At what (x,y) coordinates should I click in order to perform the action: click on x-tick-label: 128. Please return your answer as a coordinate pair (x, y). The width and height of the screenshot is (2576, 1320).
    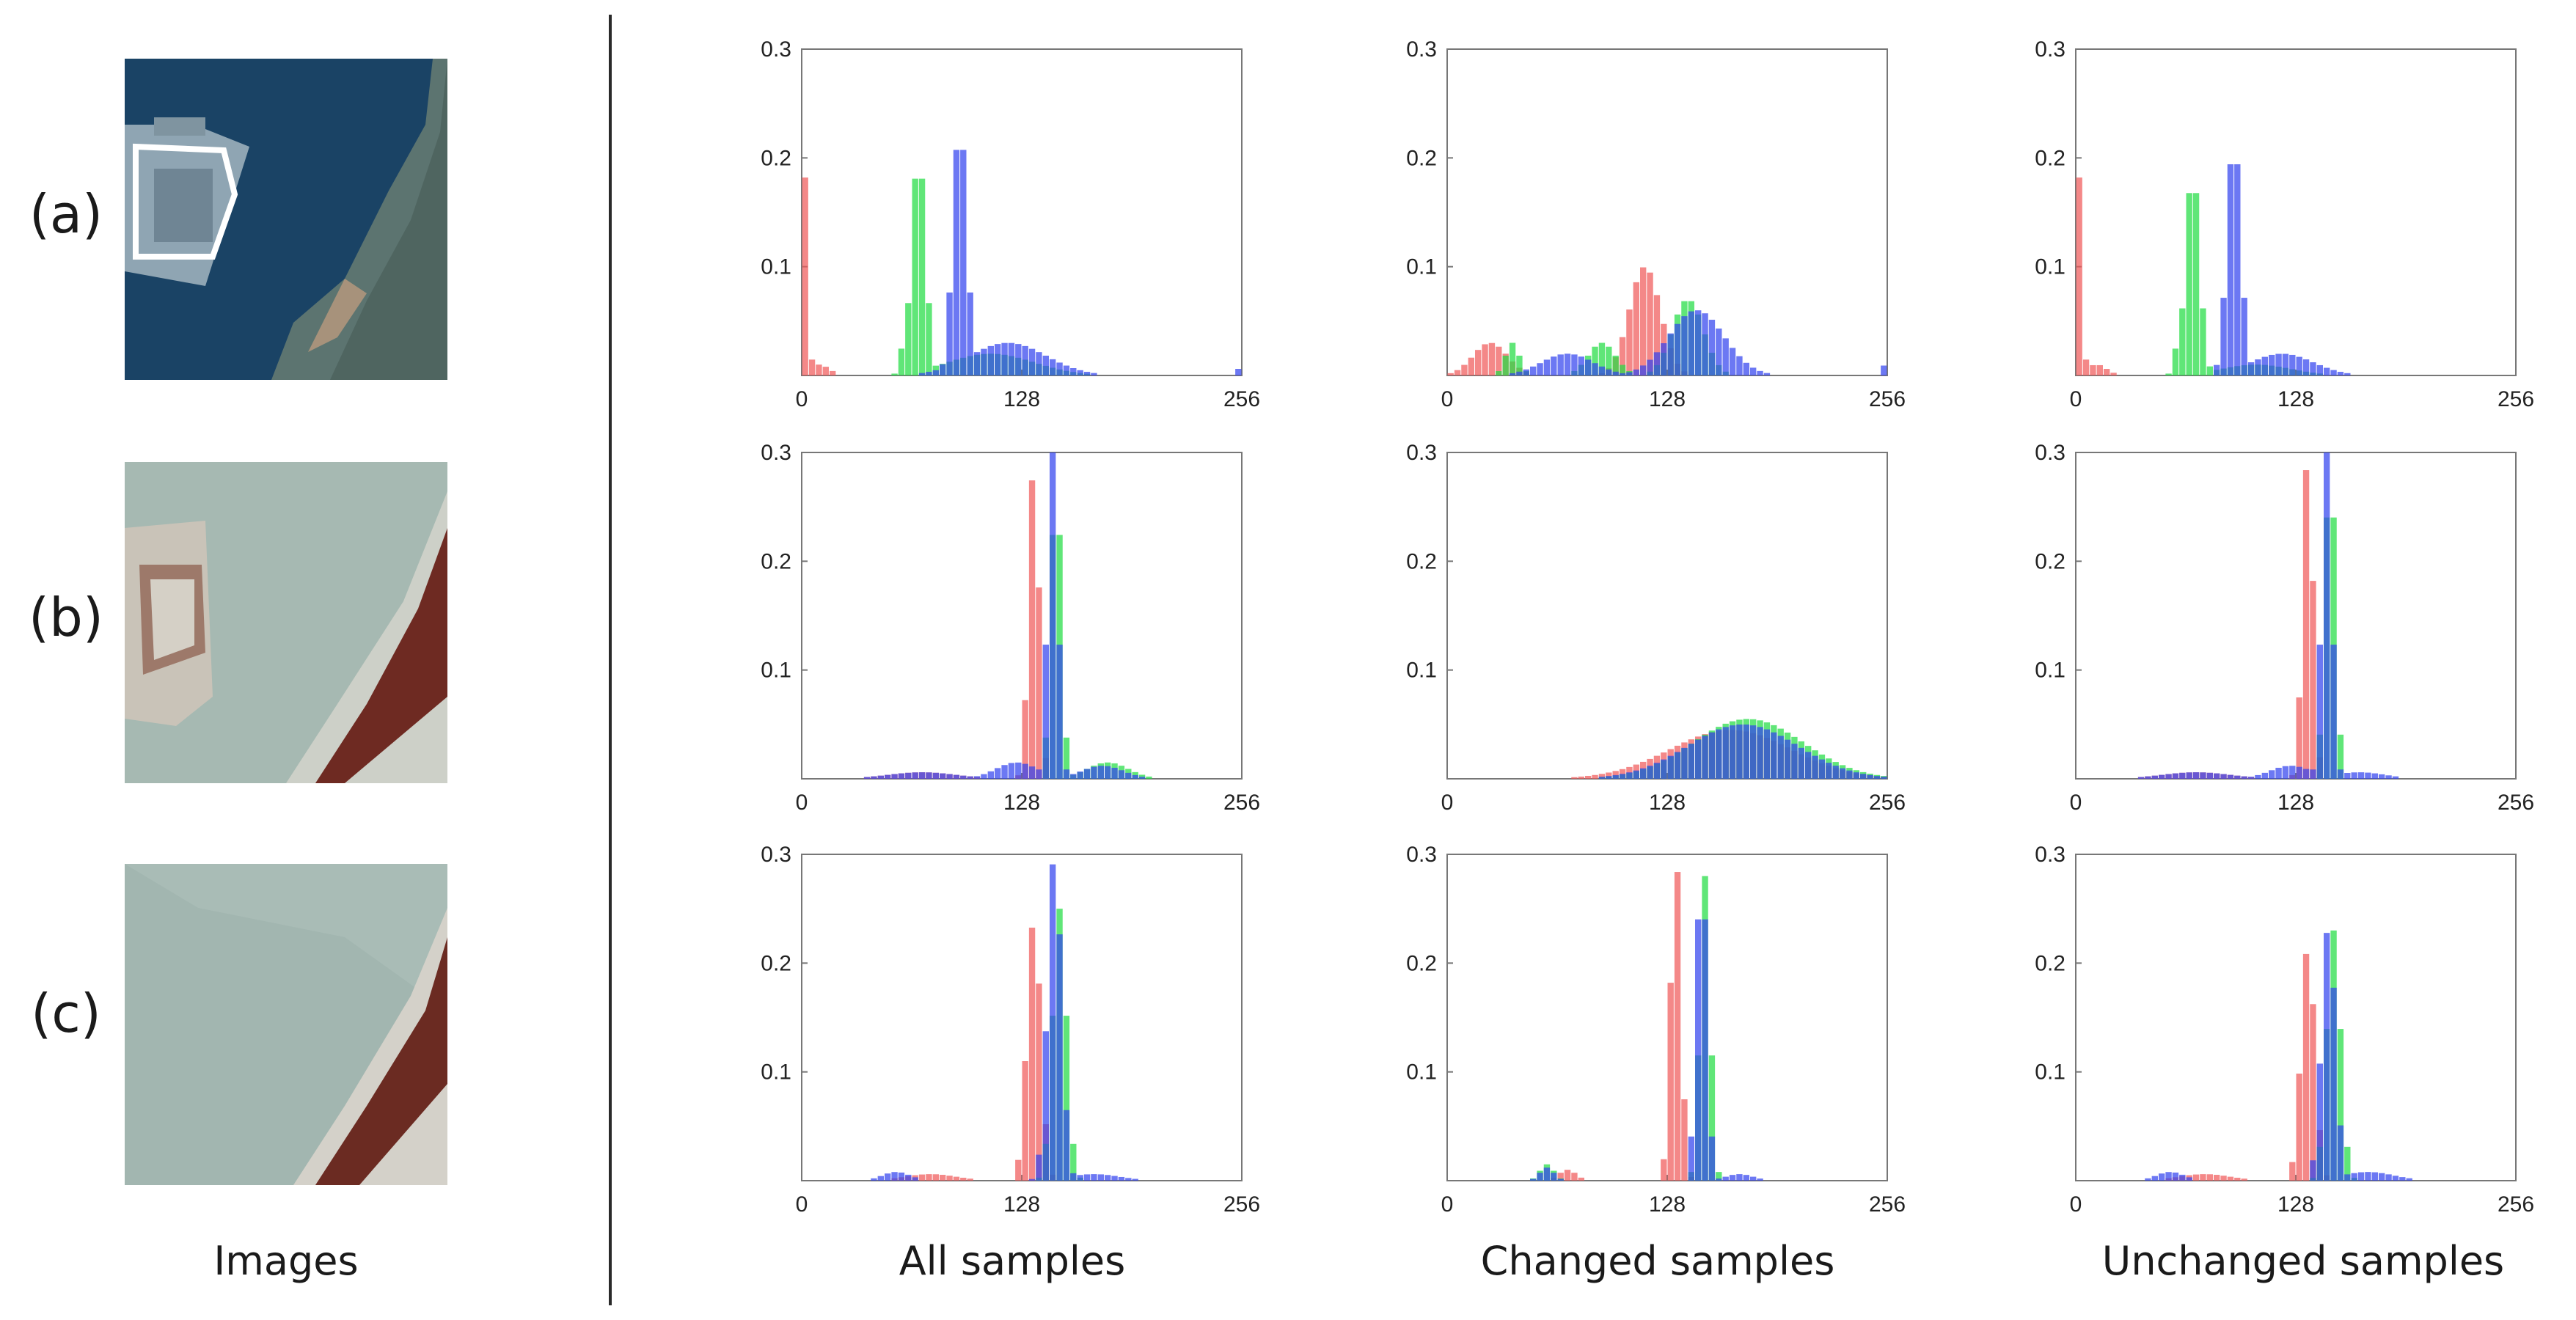
    Looking at the image, I should click on (1667, 399).